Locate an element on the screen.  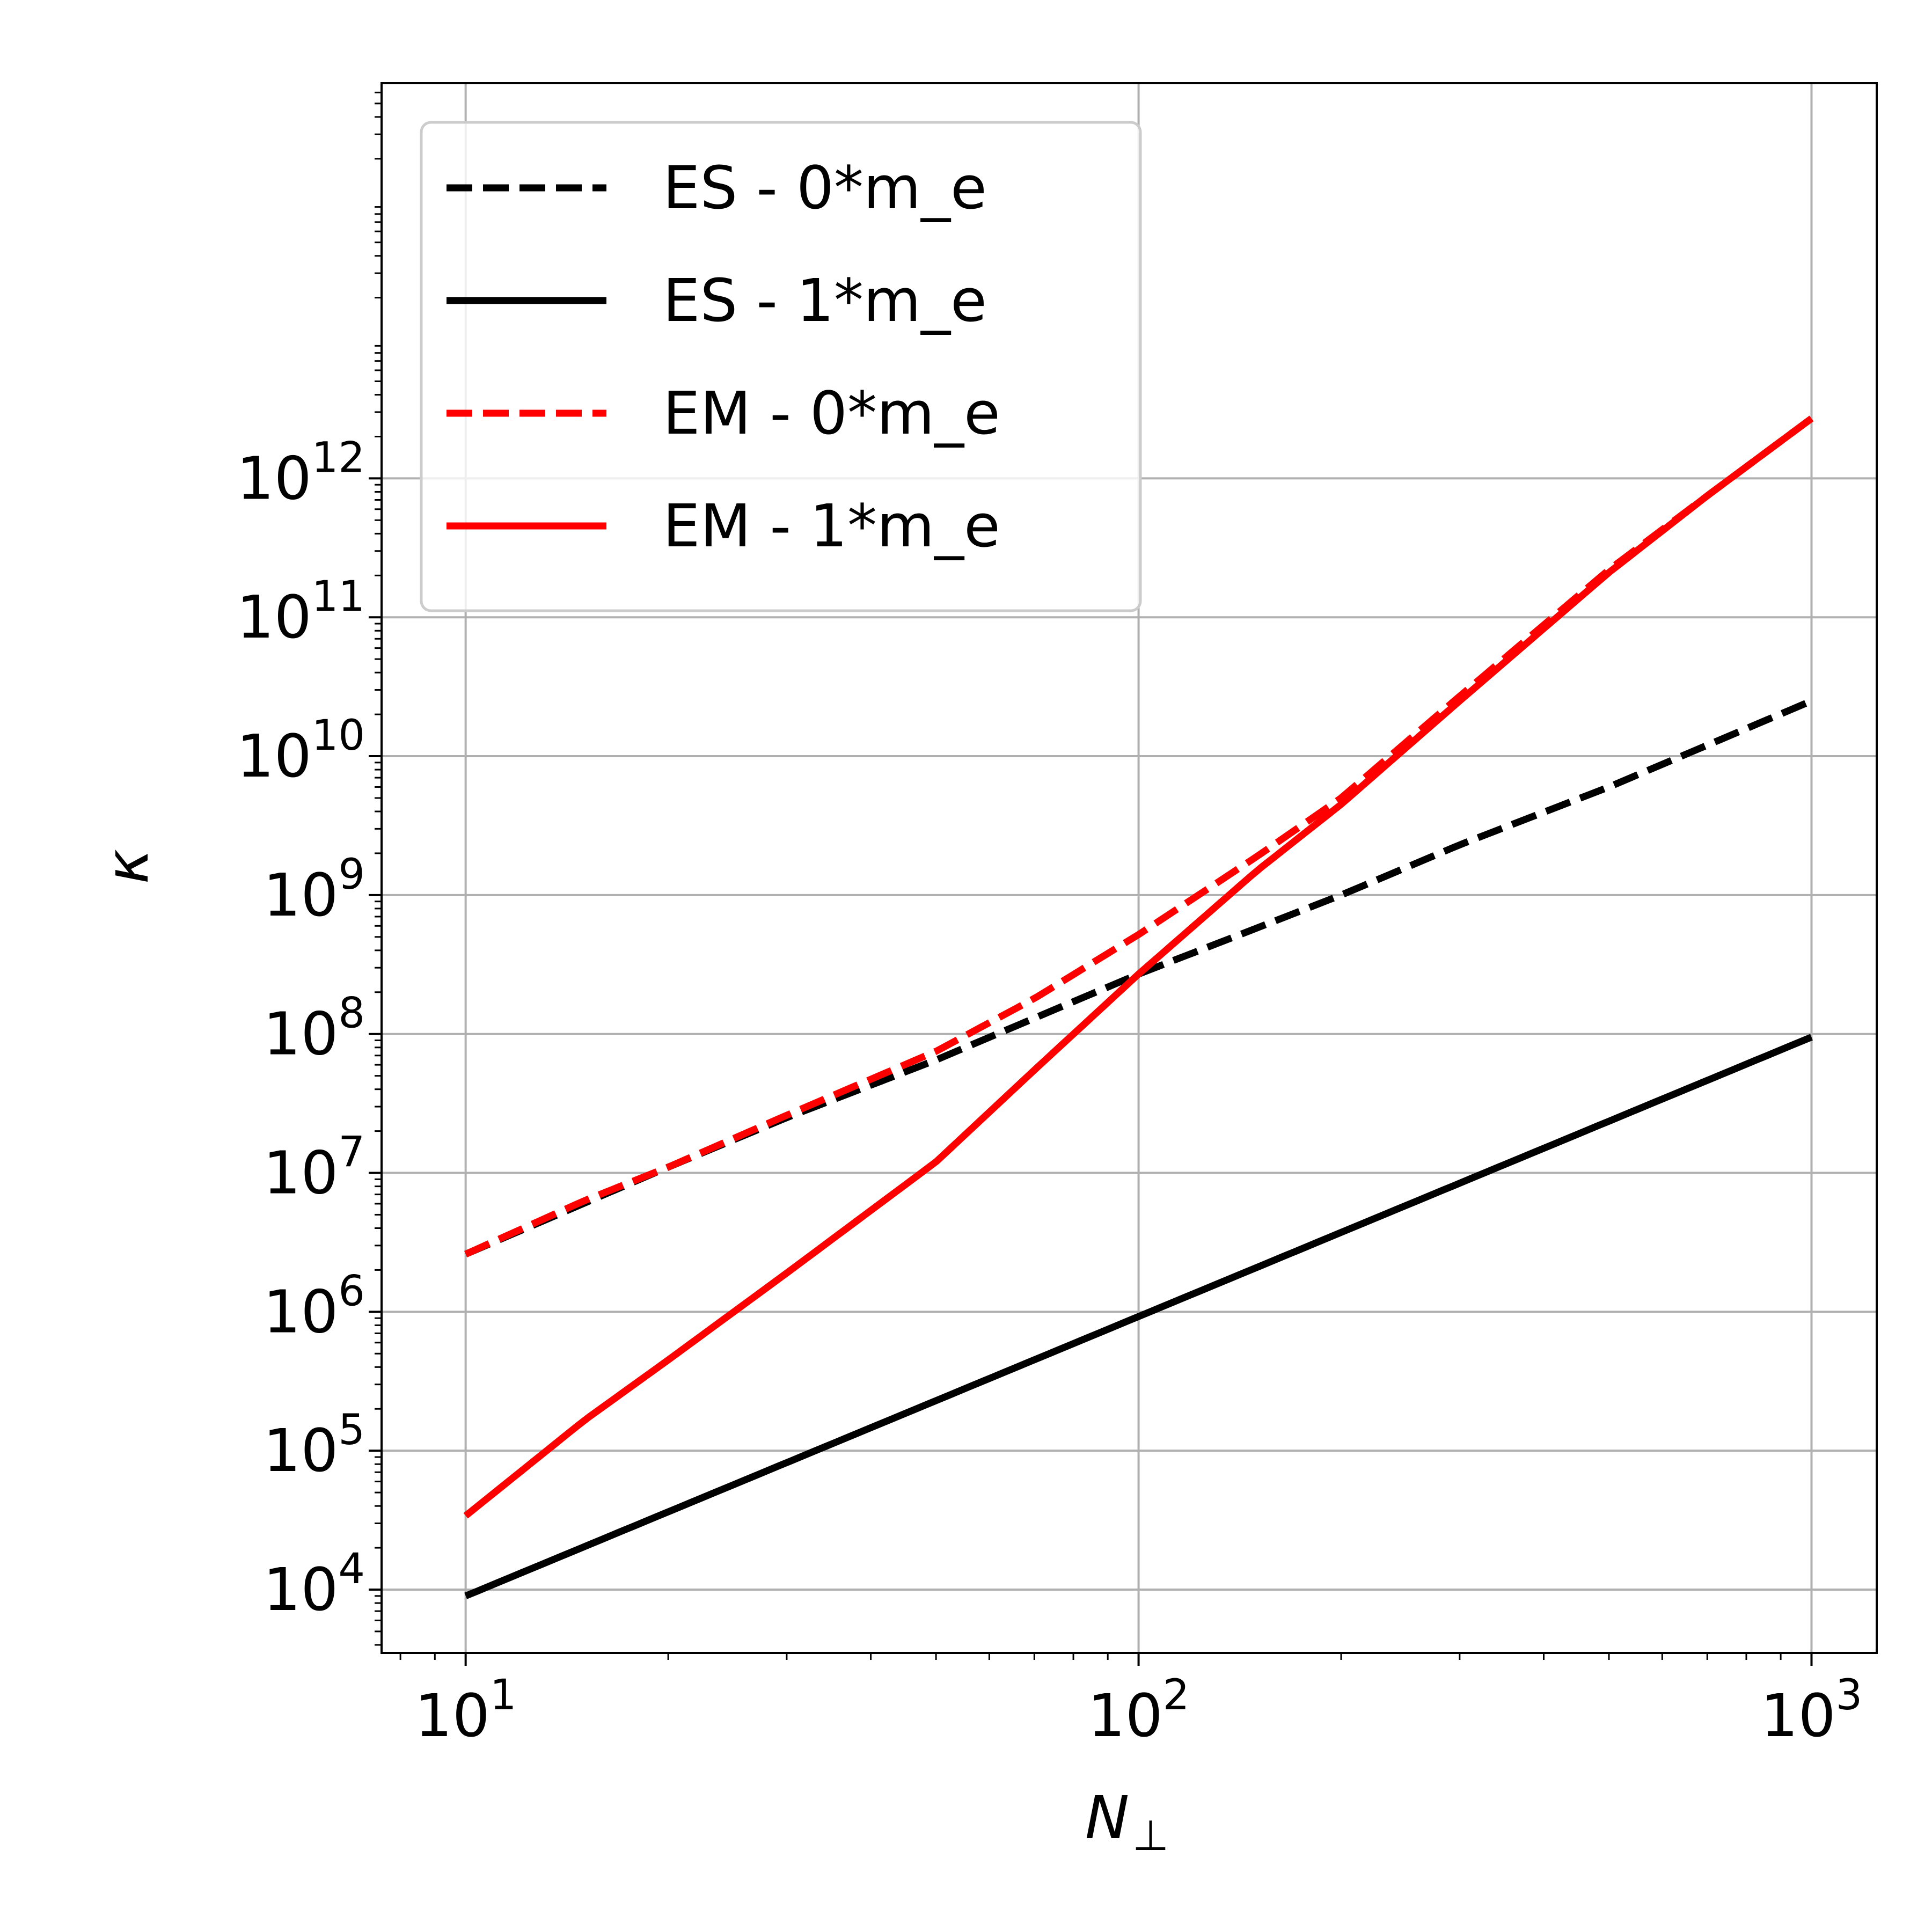
y-tick-label-exponent: 10 is located at coordinates (338, 736).